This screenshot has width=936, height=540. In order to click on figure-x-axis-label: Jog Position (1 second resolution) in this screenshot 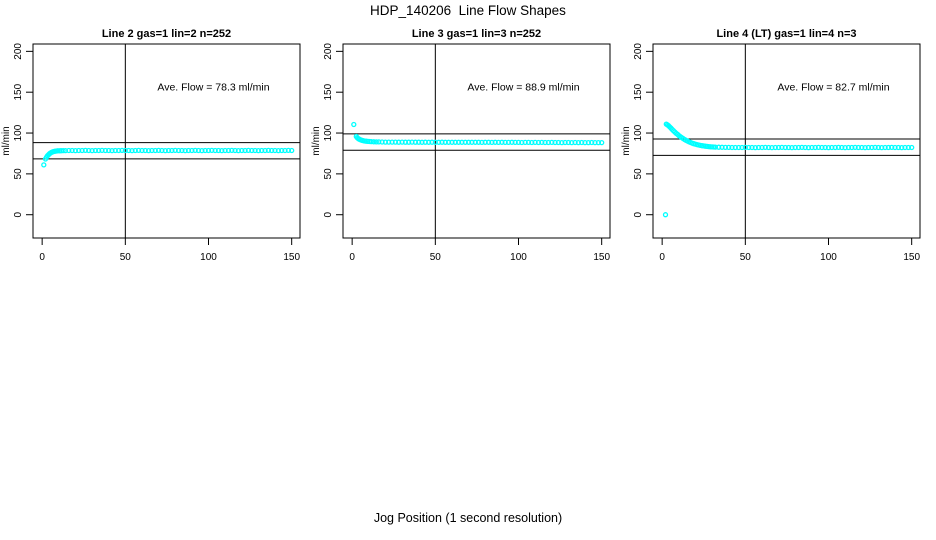, I will do `click(468, 518)`.